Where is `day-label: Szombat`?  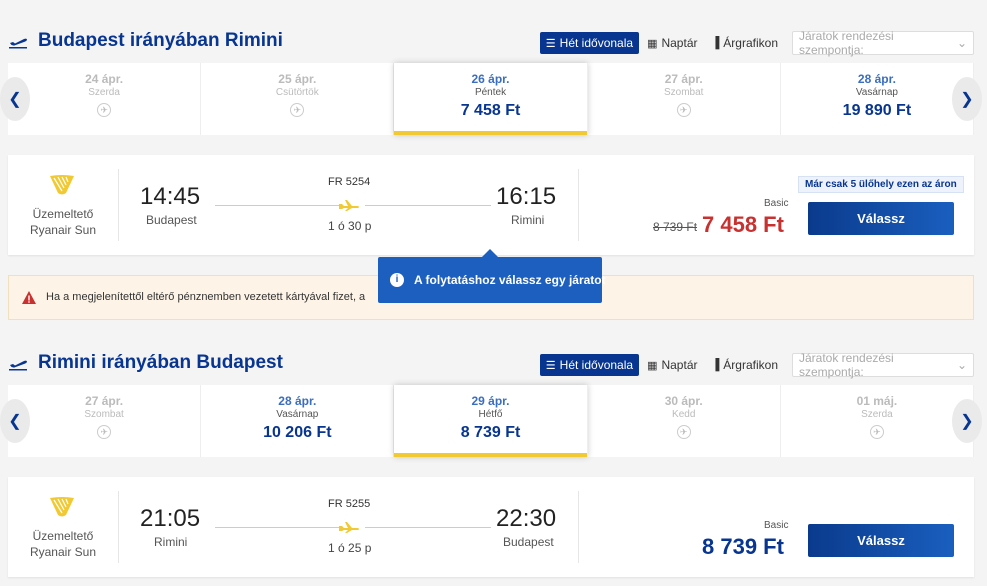 day-label: Szombat is located at coordinates (104, 414).